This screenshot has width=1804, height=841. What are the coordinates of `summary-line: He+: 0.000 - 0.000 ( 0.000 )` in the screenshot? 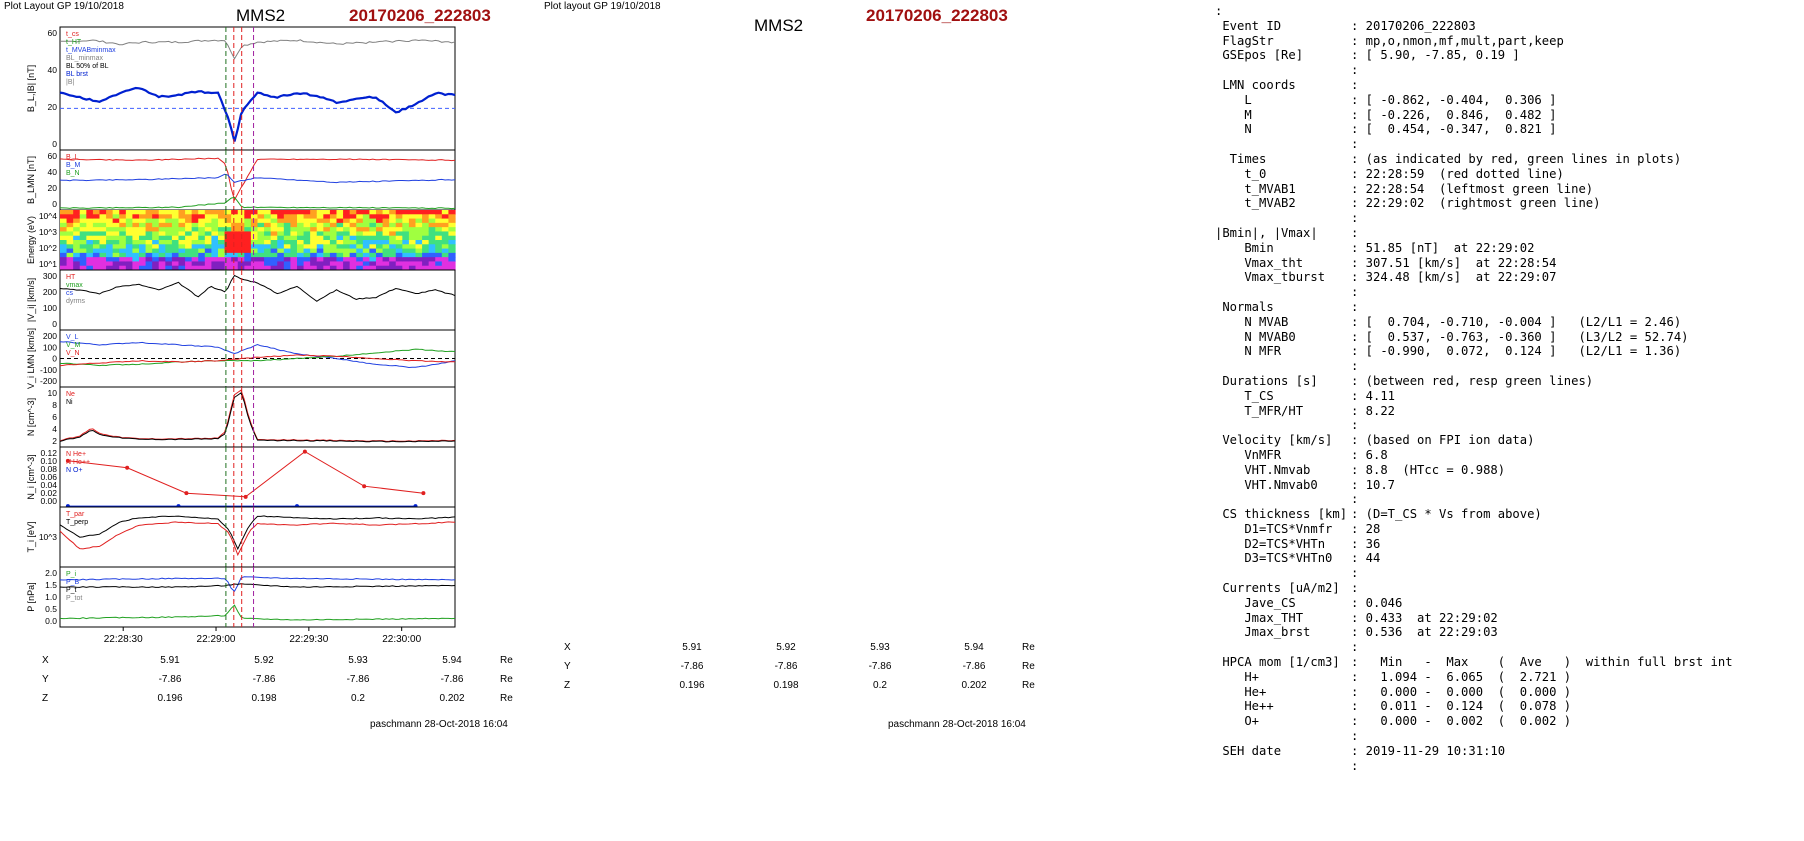 It's located at (1474, 692).